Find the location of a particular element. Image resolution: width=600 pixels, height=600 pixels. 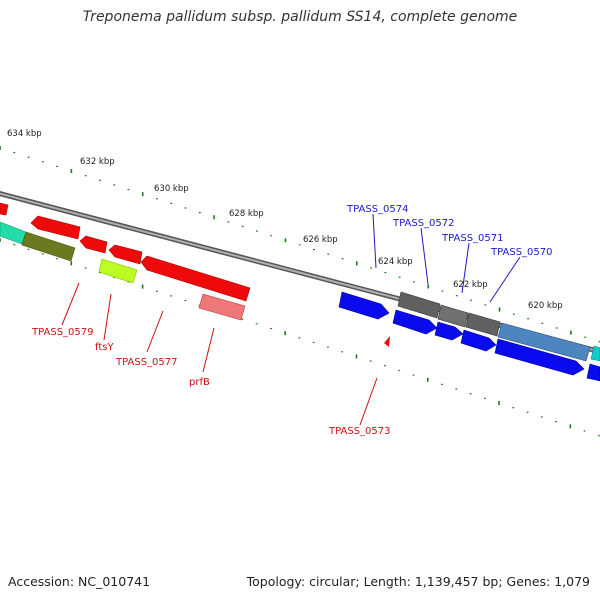

gene-label-tpass-0572: TPASS_0572 is located at coordinates (423, 223).